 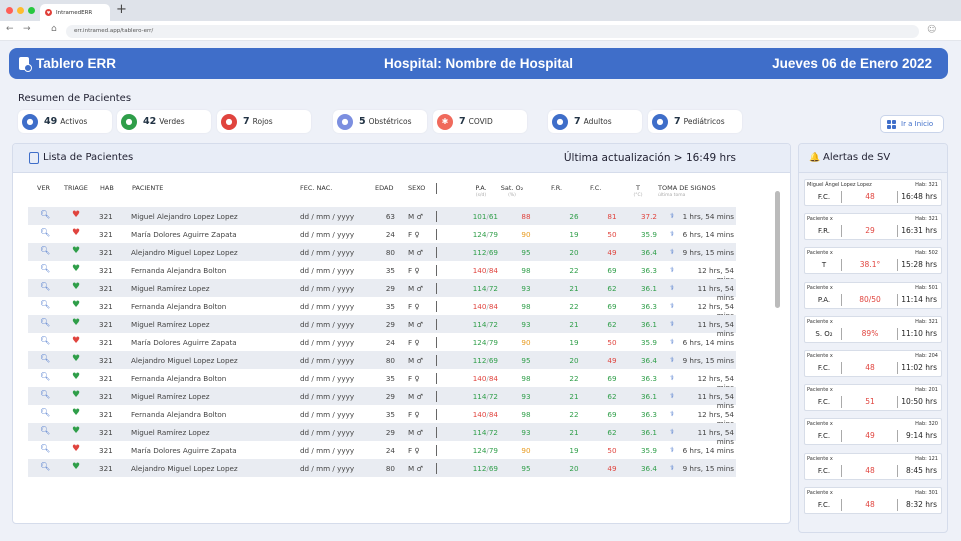 What do you see at coordinates (107, 188) in the screenshot?
I see `col-hab: HAB` at bounding box center [107, 188].